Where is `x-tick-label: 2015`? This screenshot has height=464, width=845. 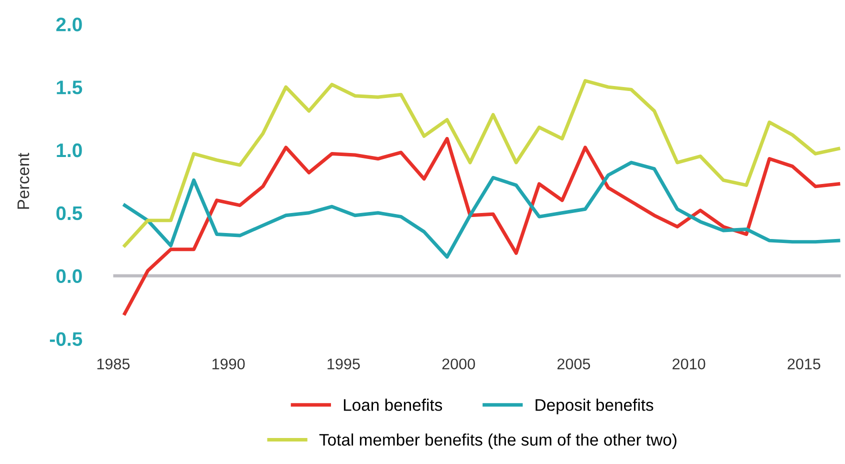
x-tick-label: 2015 is located at coordinates (804, 364).